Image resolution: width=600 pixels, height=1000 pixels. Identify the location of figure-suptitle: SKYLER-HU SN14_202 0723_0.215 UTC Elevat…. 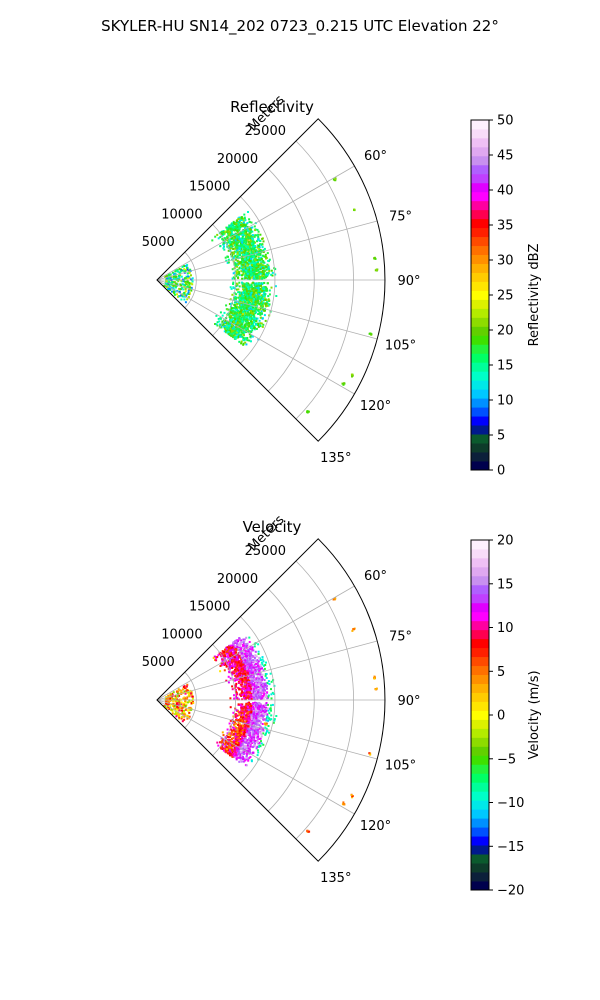
(300, 26).